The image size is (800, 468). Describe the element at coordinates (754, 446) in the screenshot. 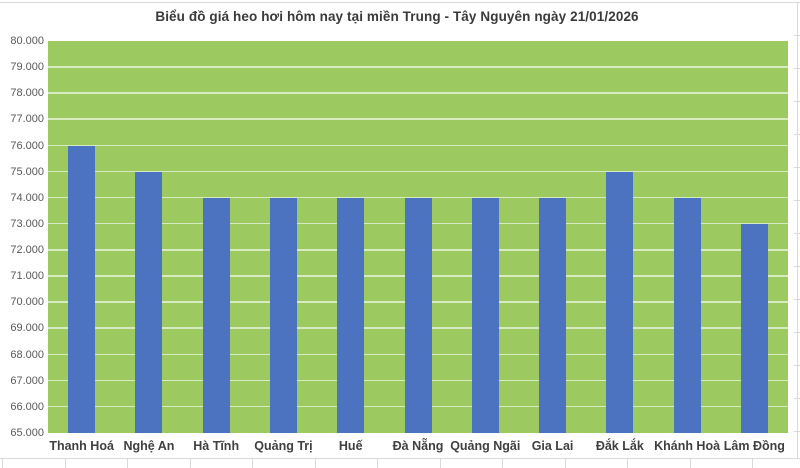

I see `x-axis-category-label: Lâm Đồng` at that location.